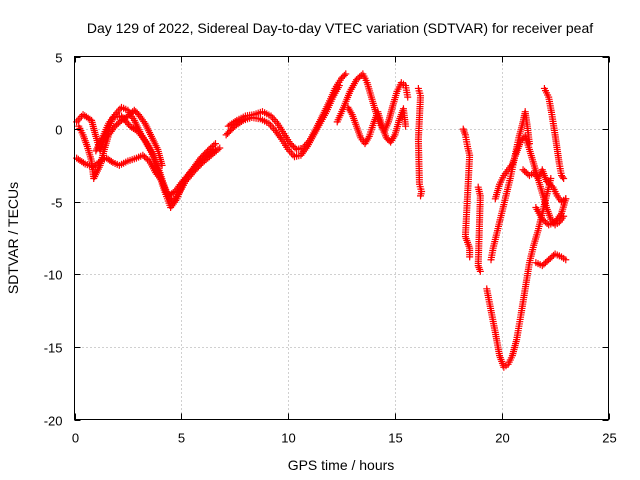 The image size is (640, 480). What do you see at coordinates (57, 203) in the screenshot?
I see `y-tick-label: -5` at bounding box center [57, 203].